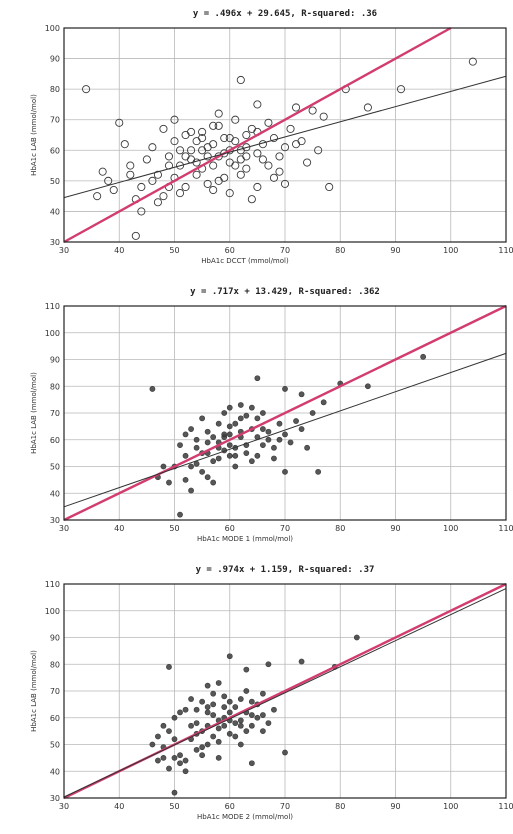 This screenshot has width=513, height=834. Describe the element at coordinates (55, 181) in the screenshot. I see `y-tick-label: 50` at that location.